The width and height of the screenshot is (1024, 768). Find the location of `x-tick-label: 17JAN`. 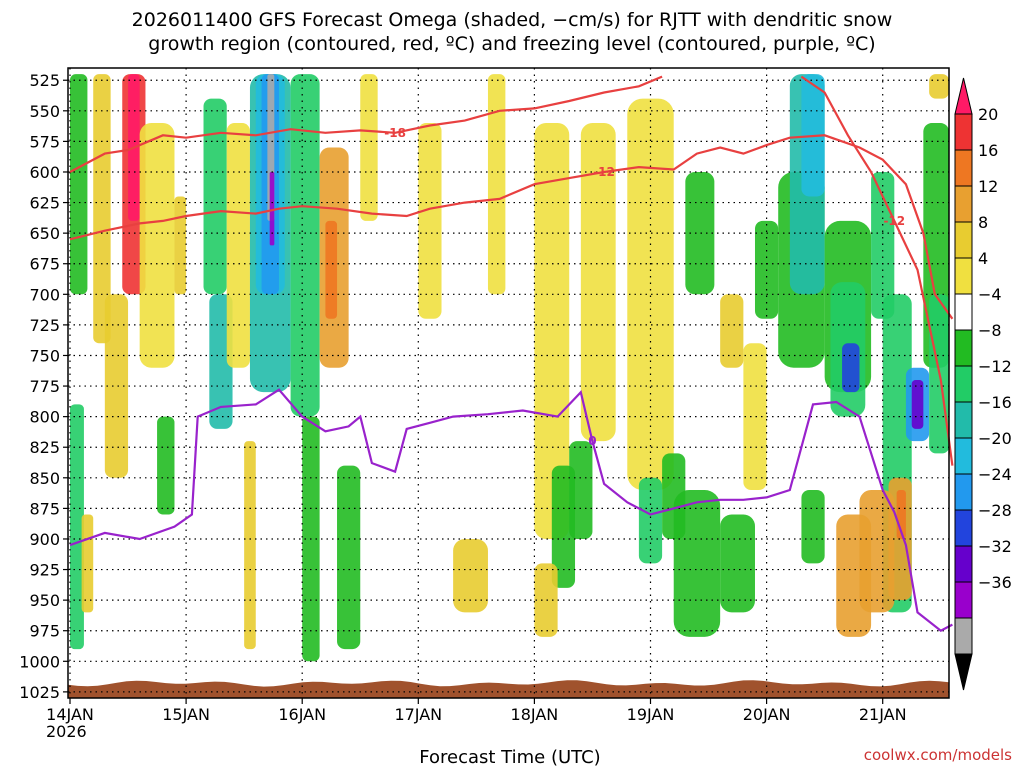

x-tick-label: 17JAN is located at coordinates (418, 714).